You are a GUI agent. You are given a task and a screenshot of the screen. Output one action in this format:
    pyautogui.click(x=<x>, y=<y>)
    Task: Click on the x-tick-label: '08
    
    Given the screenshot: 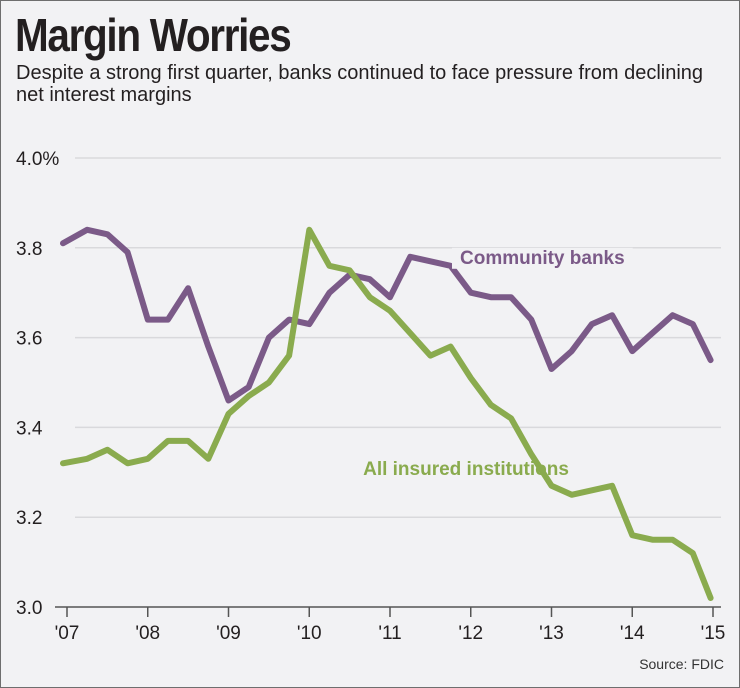 What is the action you would take?
    pyautogui.click(x=147, y=633)
    